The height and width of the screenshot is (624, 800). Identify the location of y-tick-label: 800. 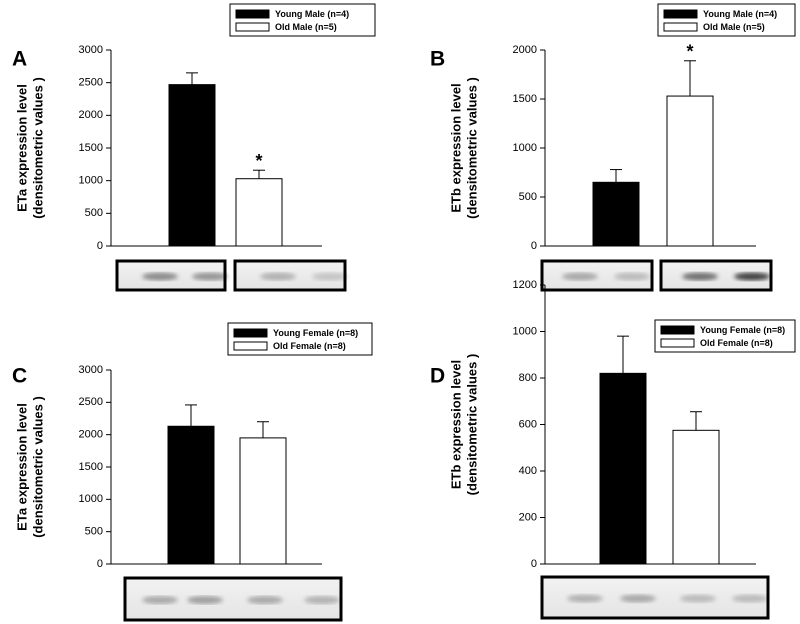
(528, 378).